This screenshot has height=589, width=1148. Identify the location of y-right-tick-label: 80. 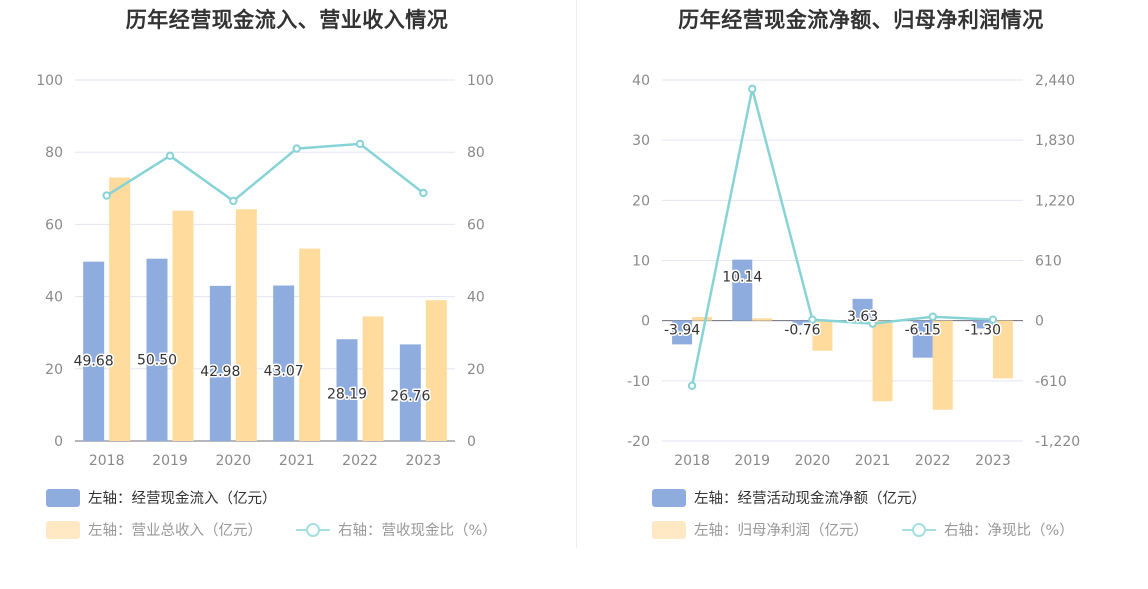
(476, 153).